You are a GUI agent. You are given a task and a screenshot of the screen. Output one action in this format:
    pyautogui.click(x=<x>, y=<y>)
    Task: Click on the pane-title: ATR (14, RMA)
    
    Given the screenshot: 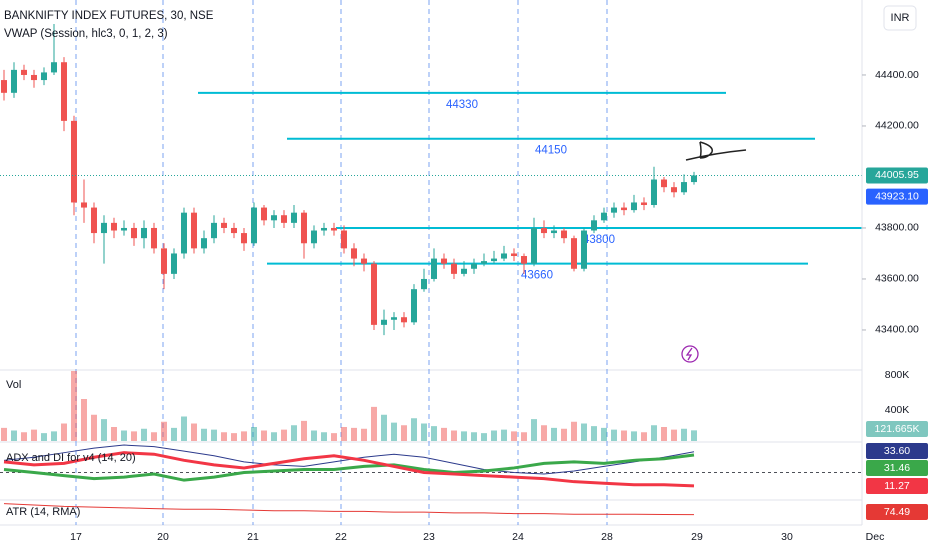 What is the action you would take?
    pyautogui.click(x=43, y=512)
    